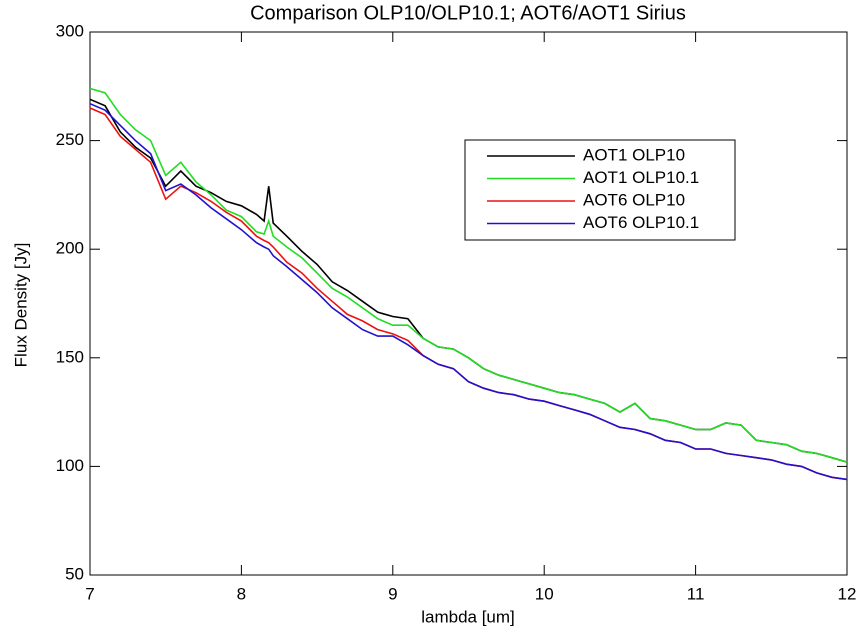 The width and height of the screenshot is (860, 635). What do you see at coordinates (70, 465) in the screenshot?
I see `y-tick-label: 100` at bounding box center [70, 465].